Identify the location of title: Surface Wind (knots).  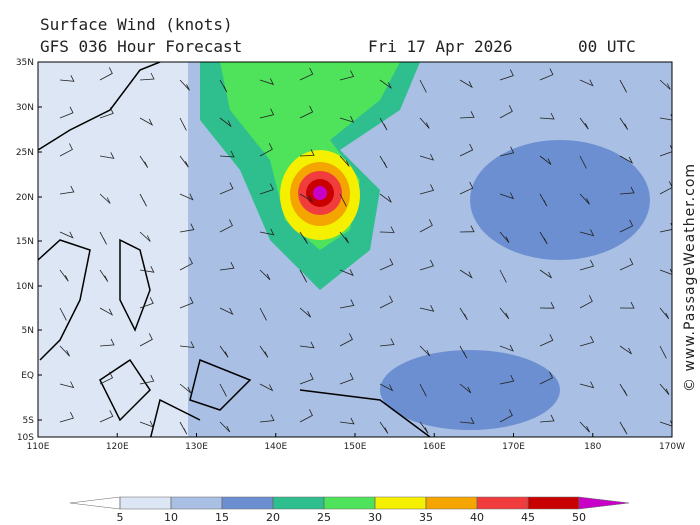
(136, 24).